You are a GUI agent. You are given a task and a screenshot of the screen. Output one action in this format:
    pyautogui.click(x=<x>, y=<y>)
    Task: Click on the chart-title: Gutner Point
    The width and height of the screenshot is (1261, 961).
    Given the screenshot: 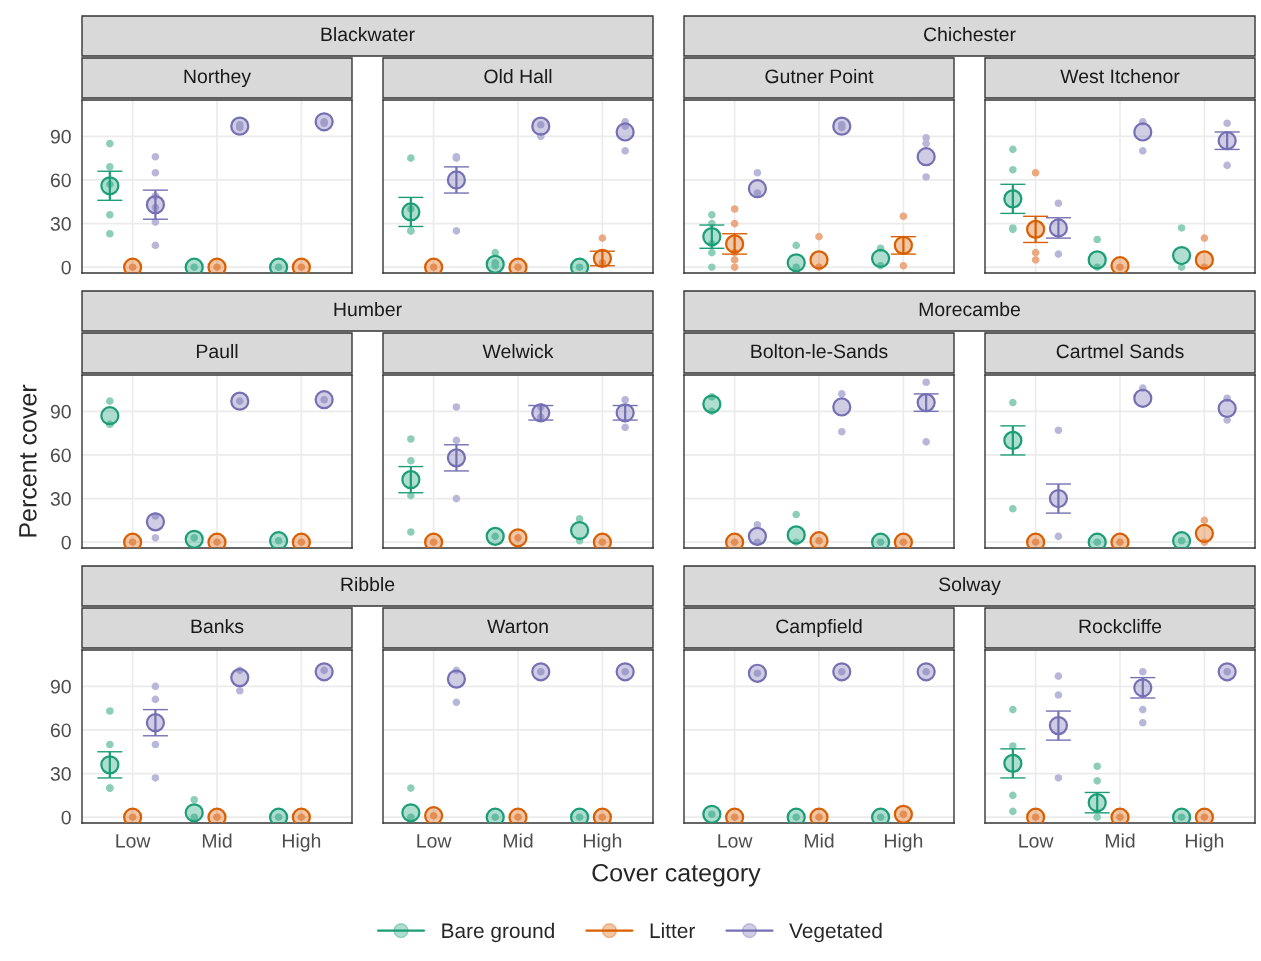 What is the action you would take?
    pyautogui.click(x=819, y=76)
    